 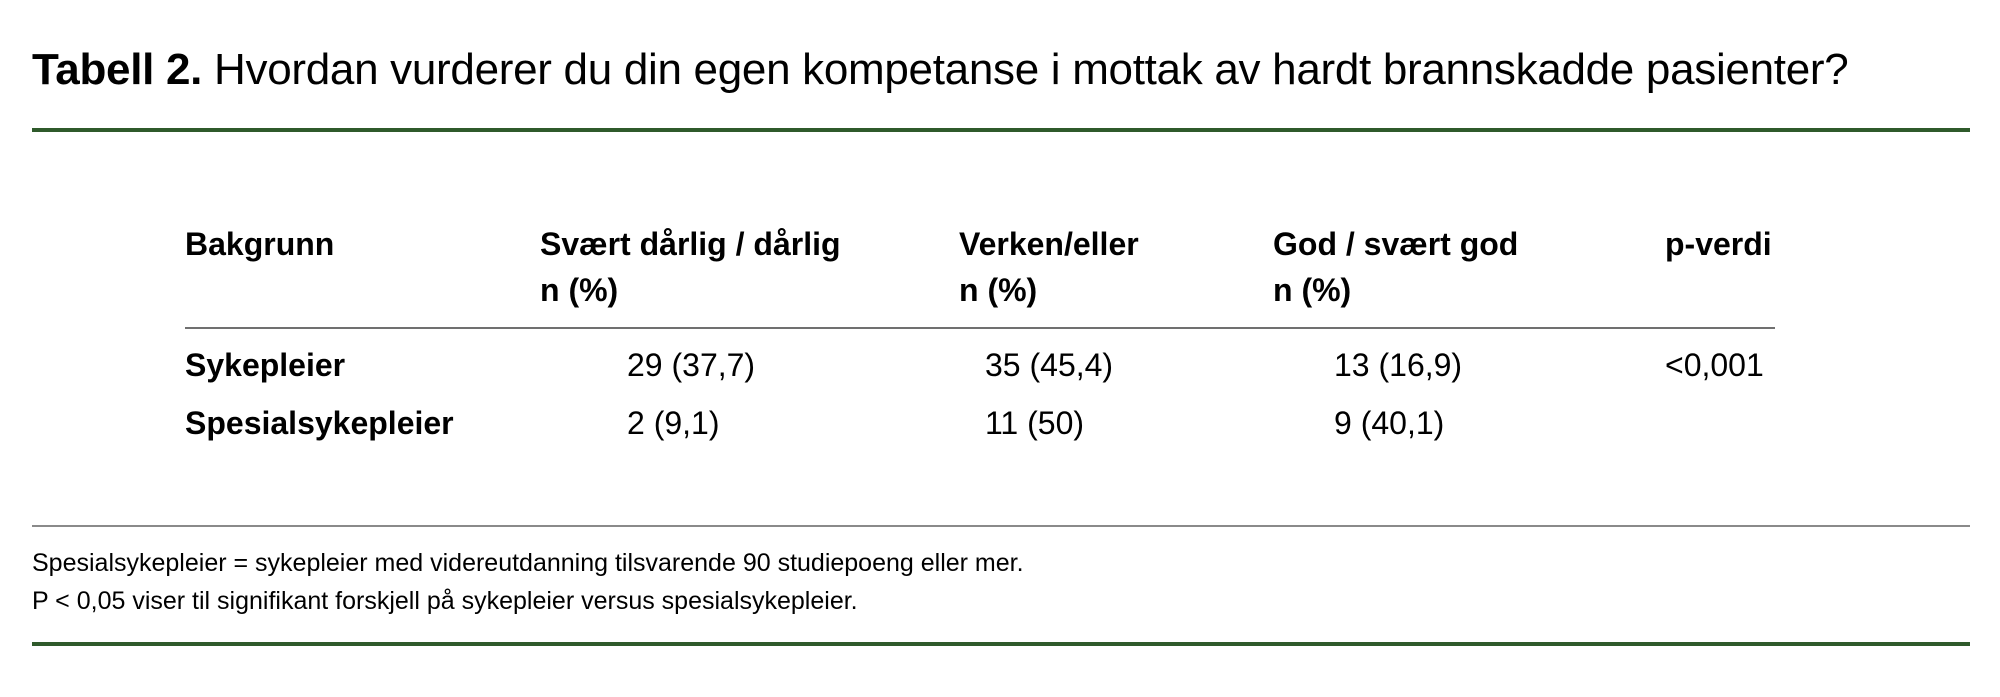 I want to click on header-p-verdi-line1: p-verdi, so click(x=1718, y=244).